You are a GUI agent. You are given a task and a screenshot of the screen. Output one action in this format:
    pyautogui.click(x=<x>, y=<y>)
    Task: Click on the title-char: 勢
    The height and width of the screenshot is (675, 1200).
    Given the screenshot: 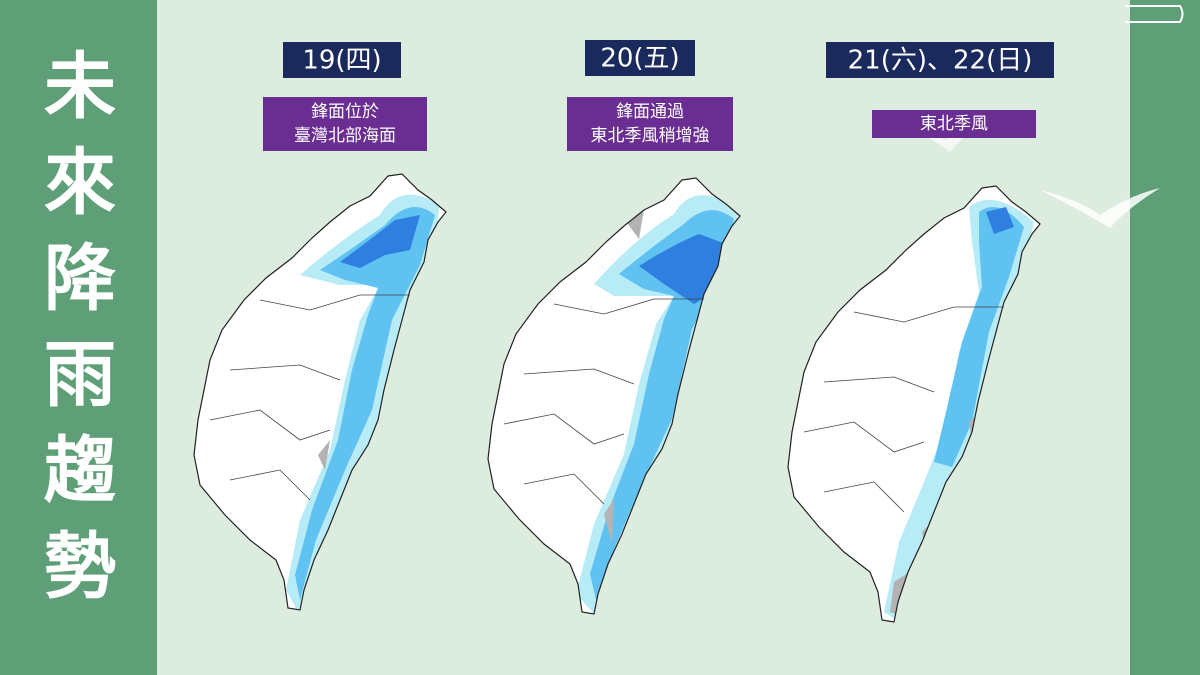 What is the action you would take?
    pyautogui.click(x=80, y=567)
    